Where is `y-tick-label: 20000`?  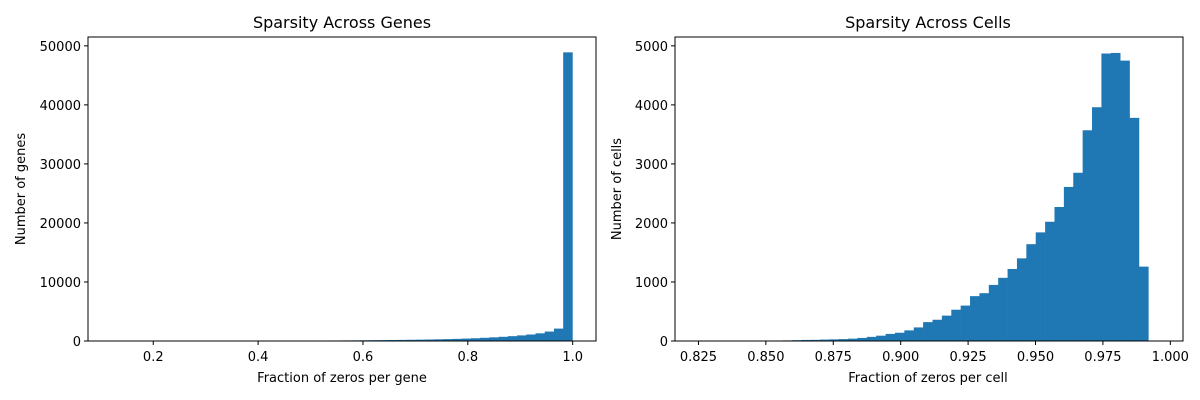
y-tick-label: 20000 is located at coordinates (60, 224).